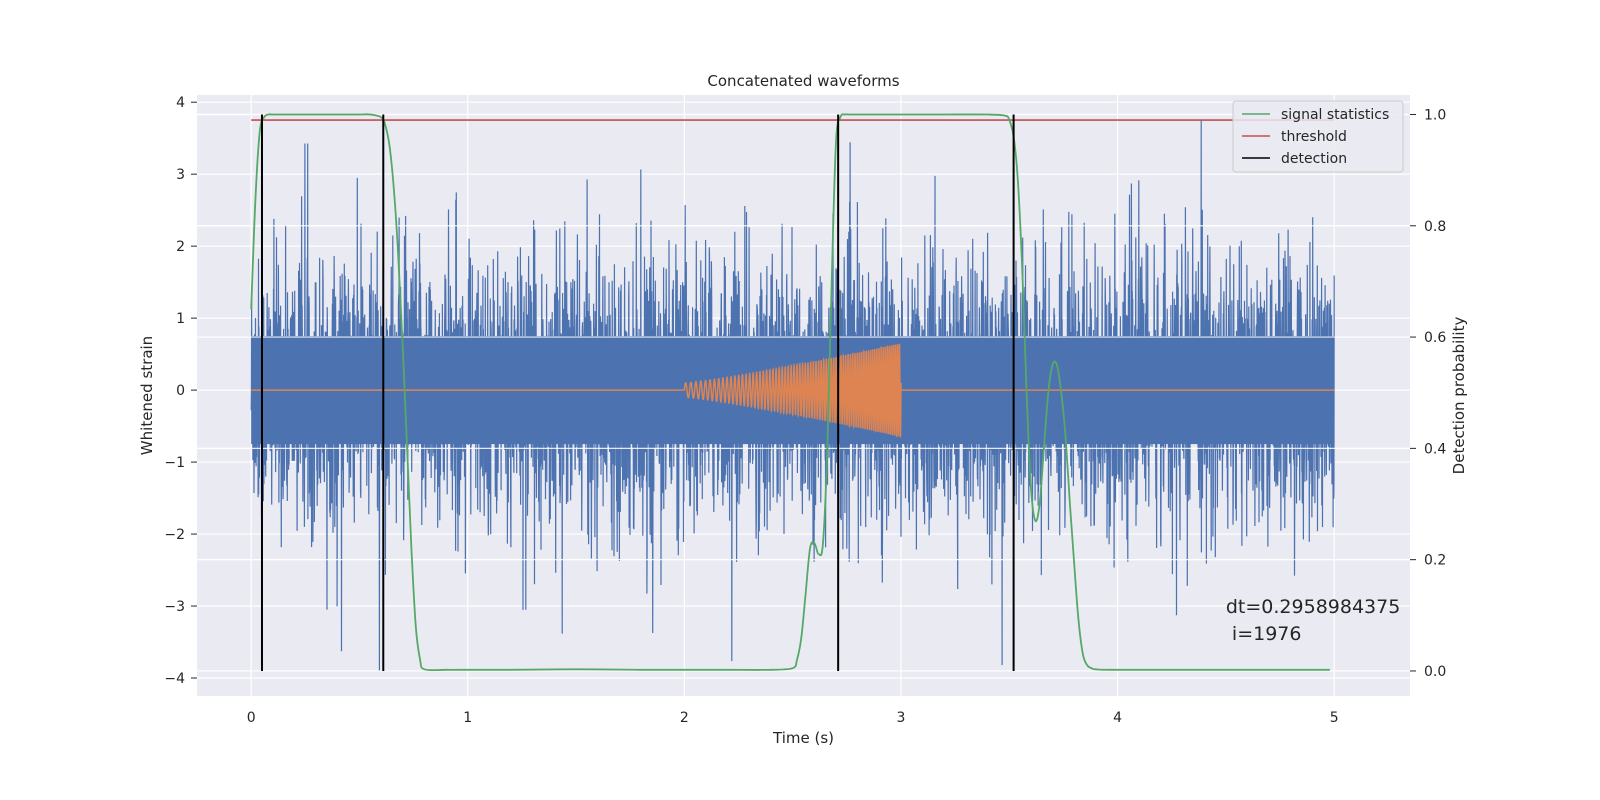 This screenshot has width=1600, height=800. I want to click on x-axis-label: Time (s), so click(803, 738).